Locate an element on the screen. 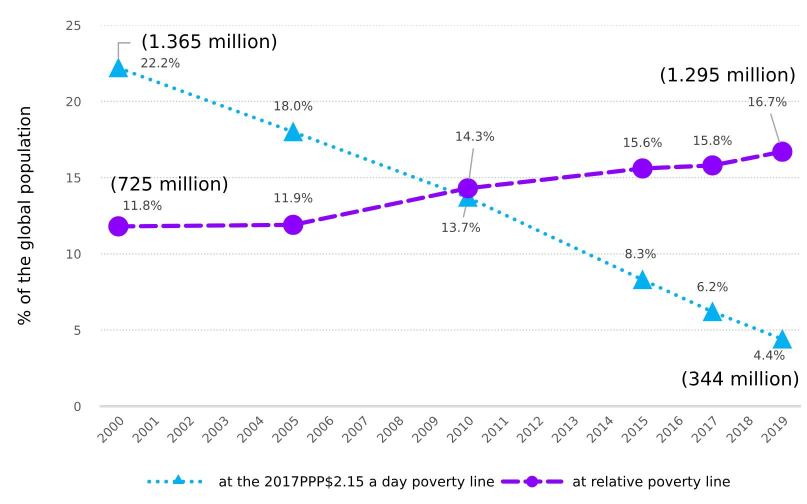  data-label: 15.8% is located at coordinates (713, 141).